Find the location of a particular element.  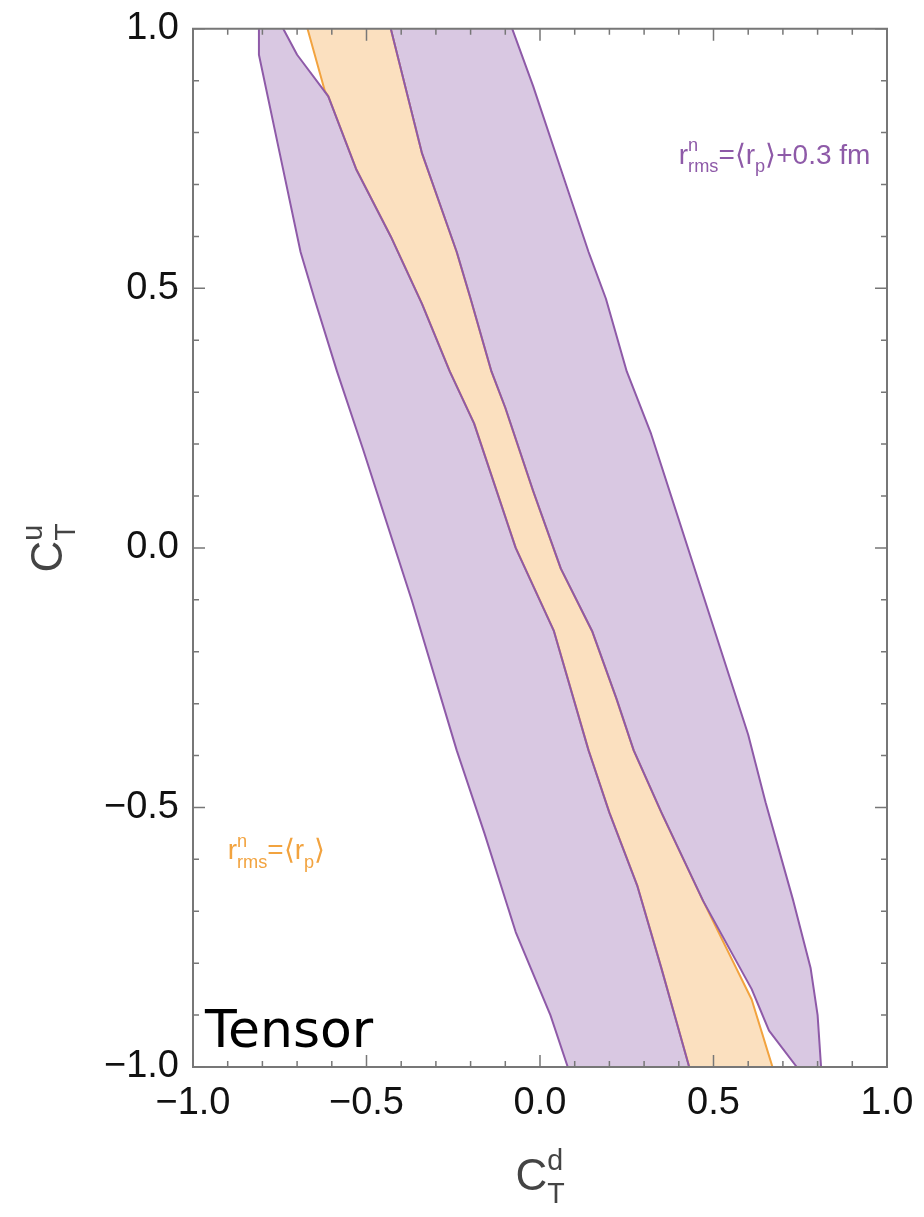

x-tick-label: −0.5 is located at coordinates (366, 1101).